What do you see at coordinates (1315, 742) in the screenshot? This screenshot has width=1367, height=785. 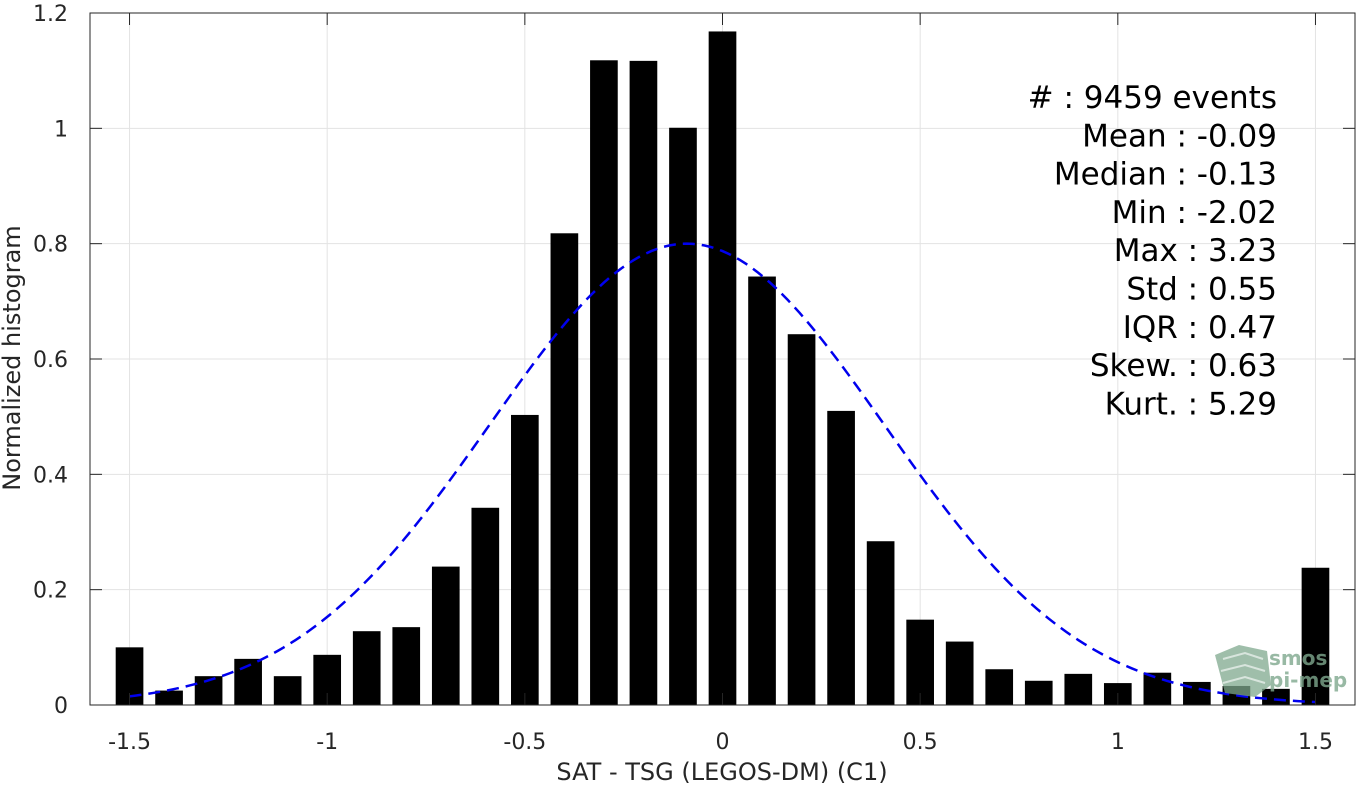 I see `x-tick-label: 1.5` at bounding box center [1315, 742].